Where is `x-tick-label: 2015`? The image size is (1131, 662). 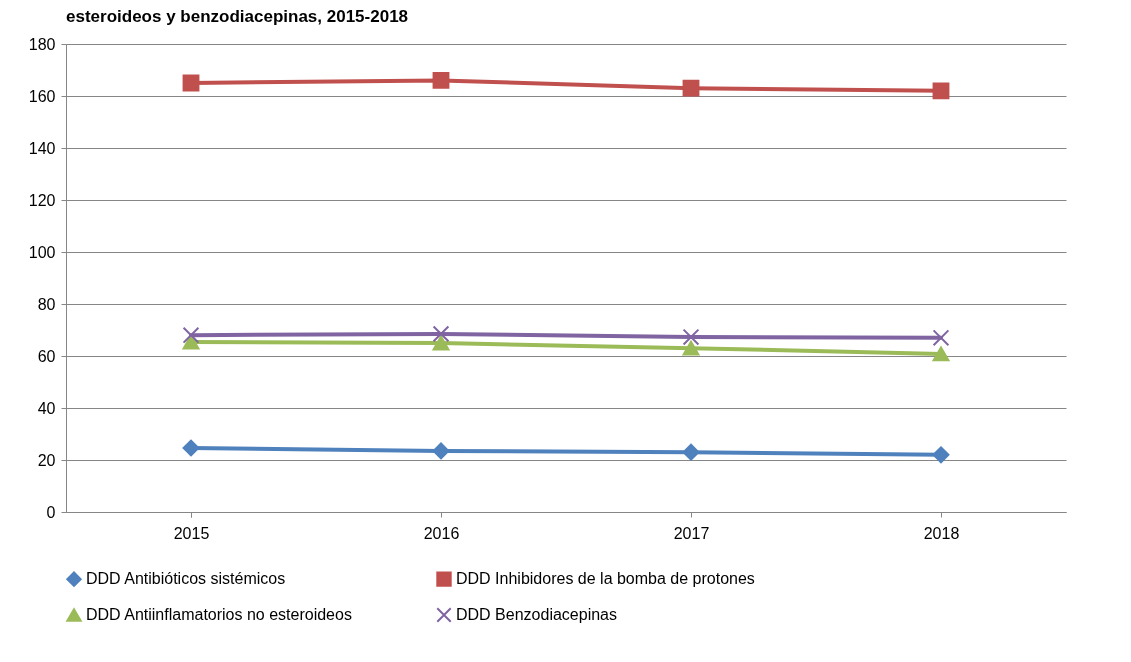 x-tick-label: 2015 is located at coordinates (191, 533).